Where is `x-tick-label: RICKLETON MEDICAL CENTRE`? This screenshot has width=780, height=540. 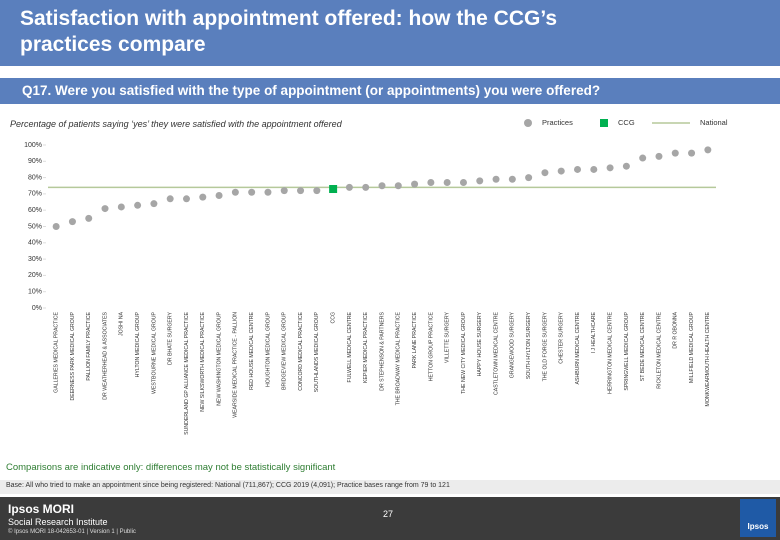
x-tick-label: RICKLETON MEDICAL CENTRE is located at coordinates (659, 349).